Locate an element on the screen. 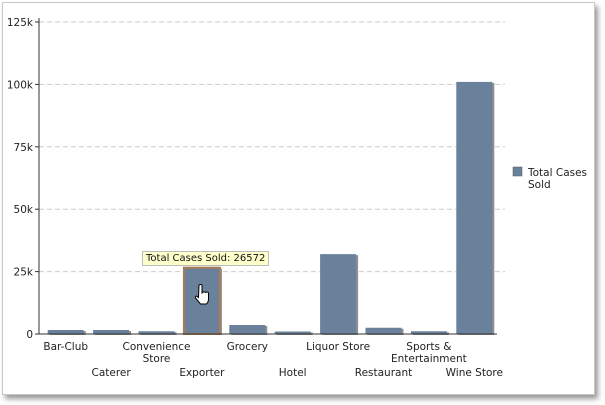  x-tick-label: Grocery is located at coordinates (247, 347).